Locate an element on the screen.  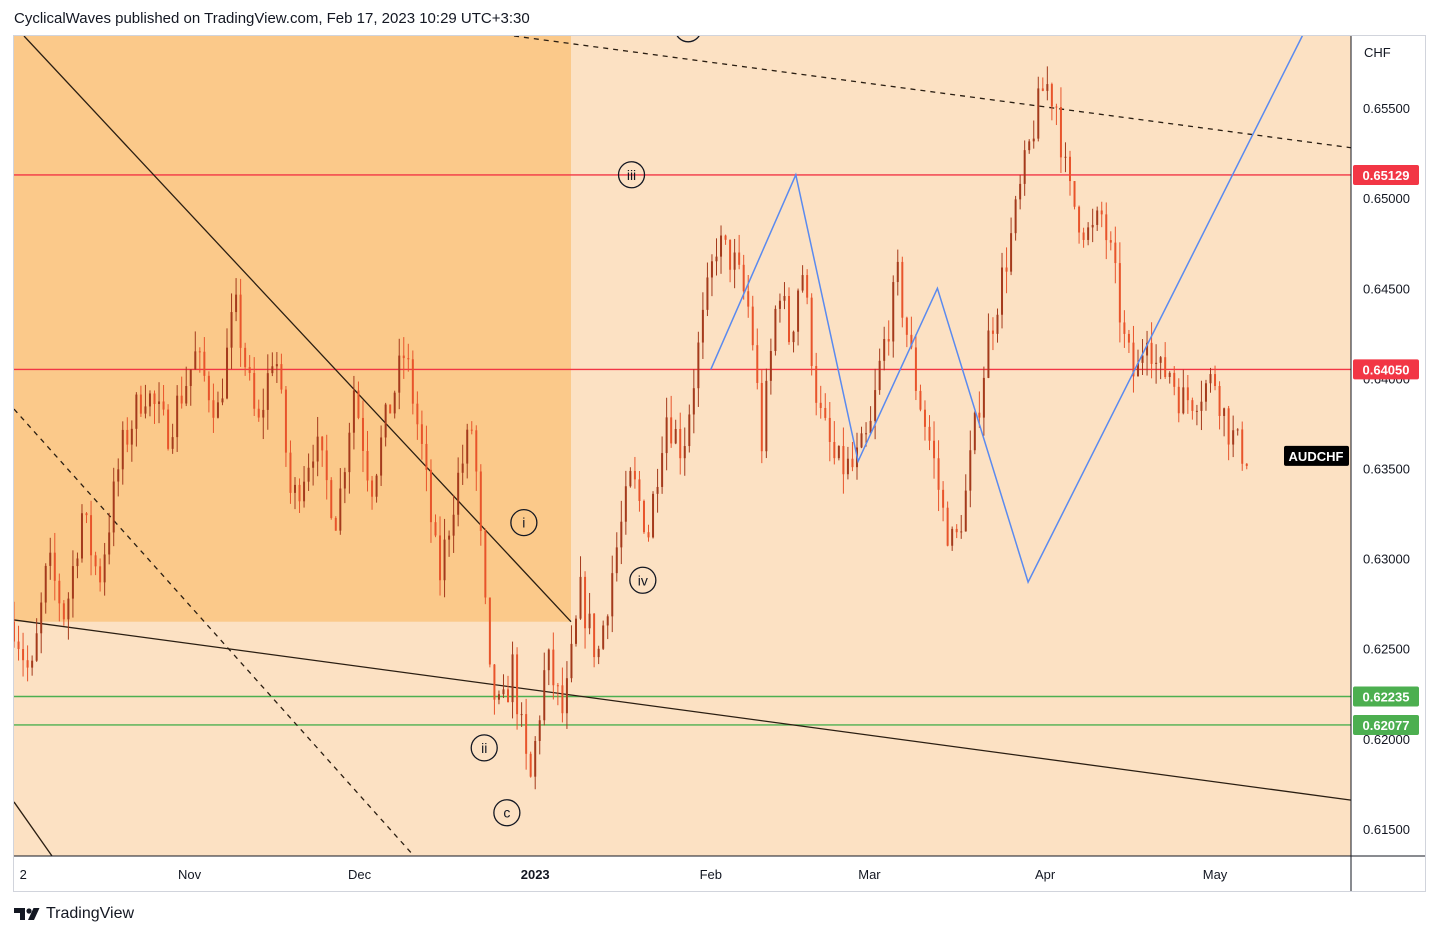
time-tick-label: 2023 is located at coordinates (535, 874).